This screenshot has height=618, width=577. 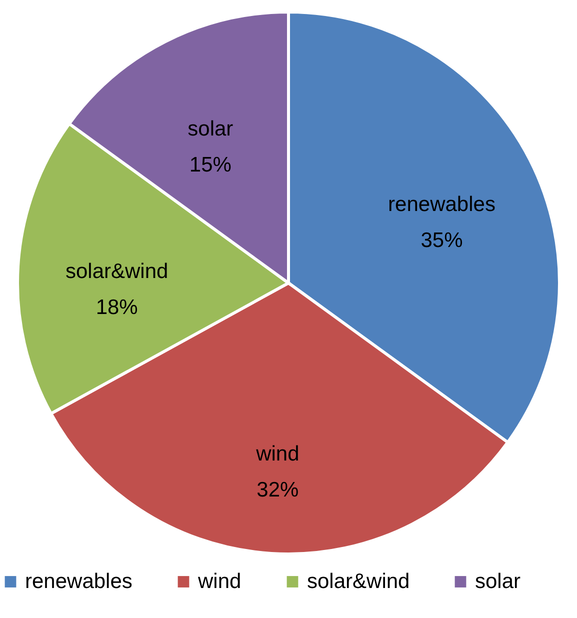 I want to click on slice-label: wind, so click(x=277, y=454).